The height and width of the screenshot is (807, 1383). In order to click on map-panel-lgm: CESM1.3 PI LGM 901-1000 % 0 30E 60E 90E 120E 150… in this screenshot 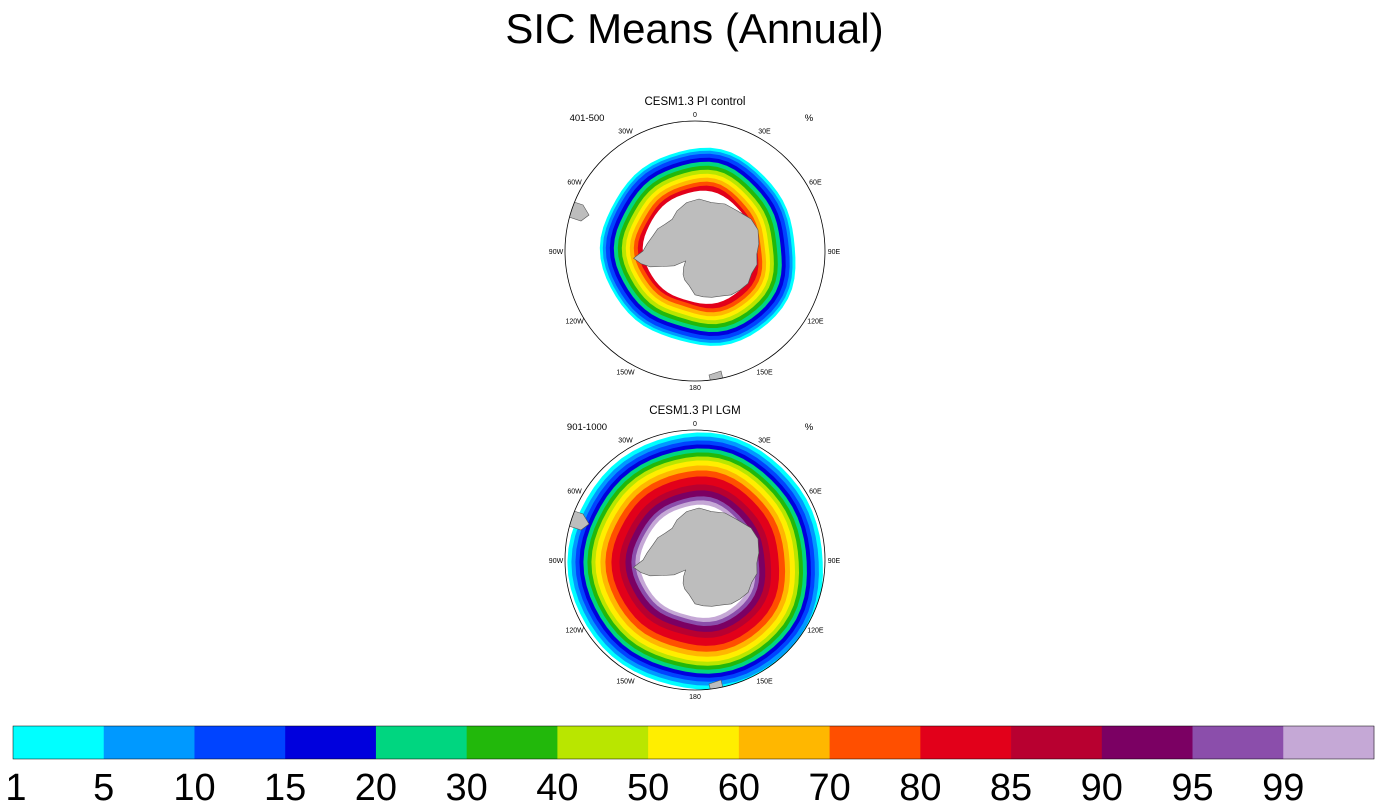, I will do `click(695, 553)`.